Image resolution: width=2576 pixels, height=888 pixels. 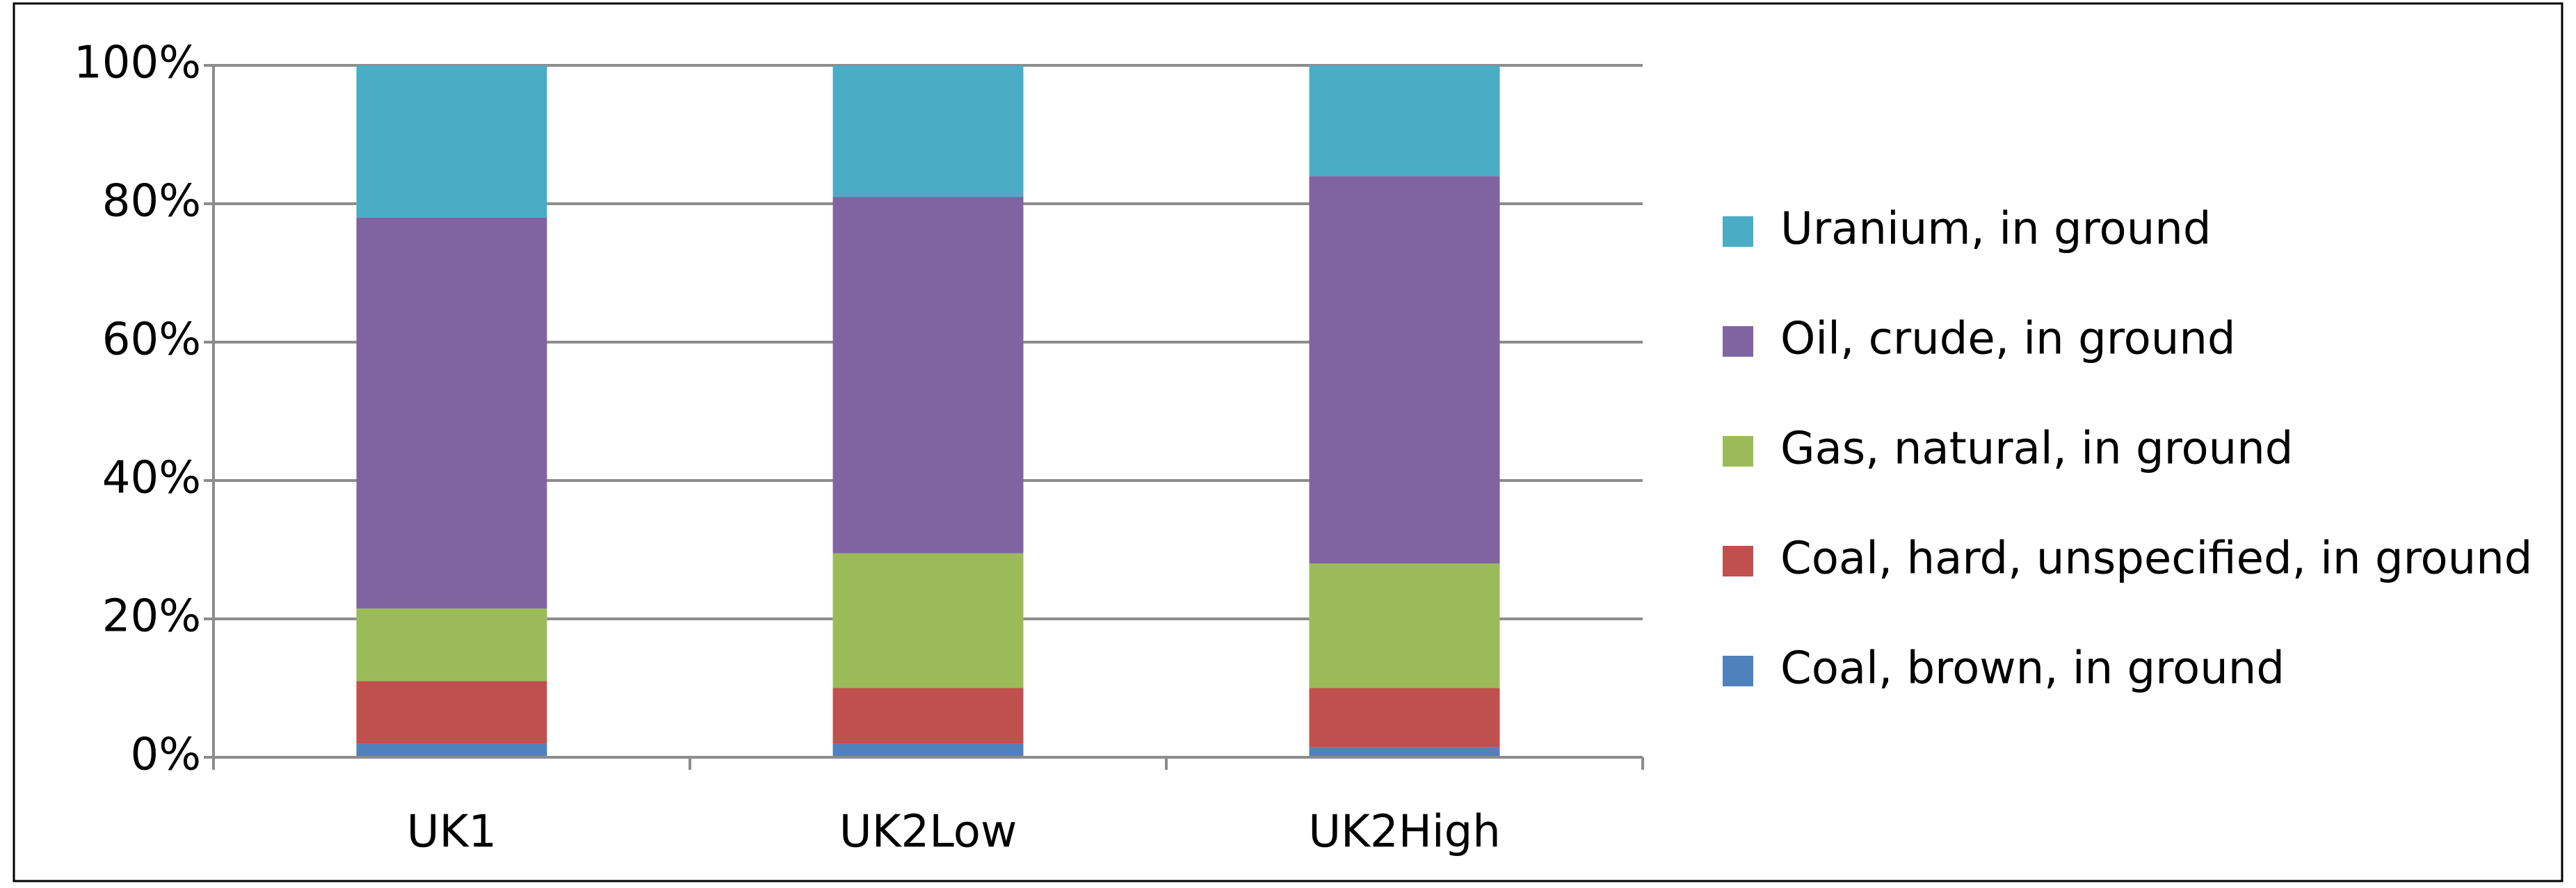 I want to click on y-tick-label: 60%, so click(x=151, y=340).